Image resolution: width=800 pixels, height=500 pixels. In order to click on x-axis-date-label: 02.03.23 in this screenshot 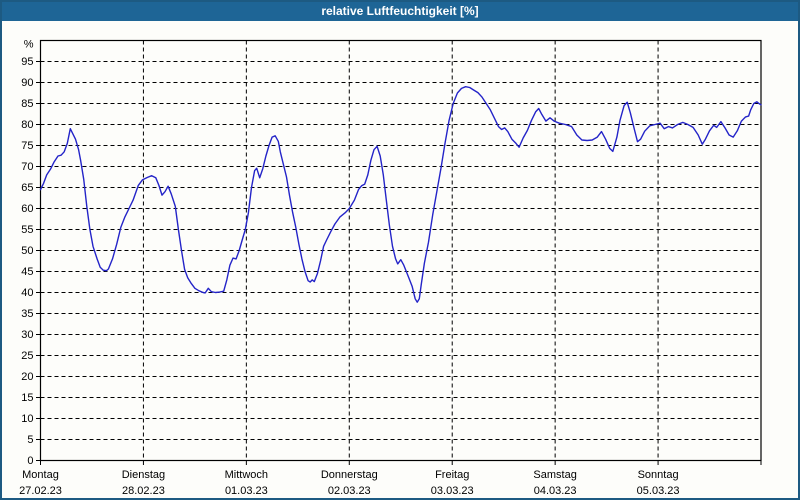, I will do `click(349, 491)`.